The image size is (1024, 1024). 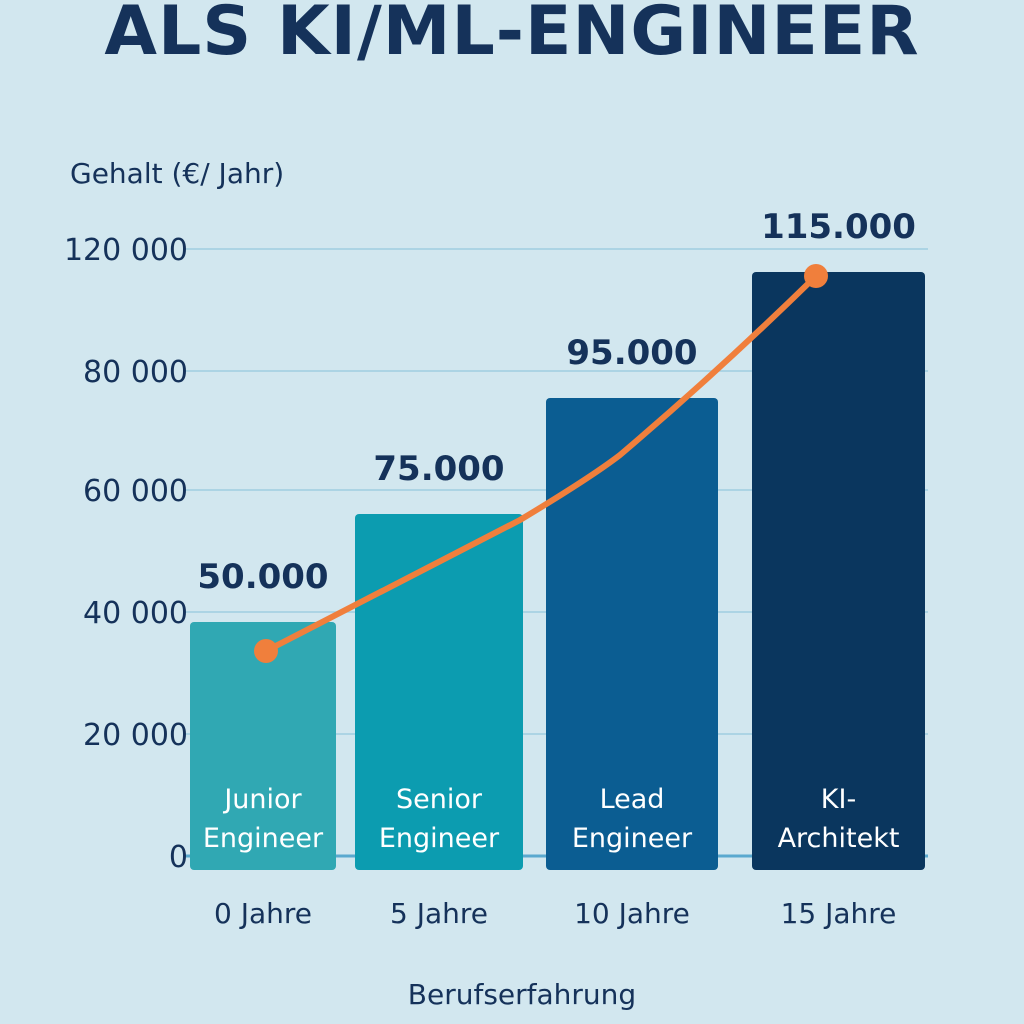 I want to click on bar-label: Junior, so click(x=262, y=799).